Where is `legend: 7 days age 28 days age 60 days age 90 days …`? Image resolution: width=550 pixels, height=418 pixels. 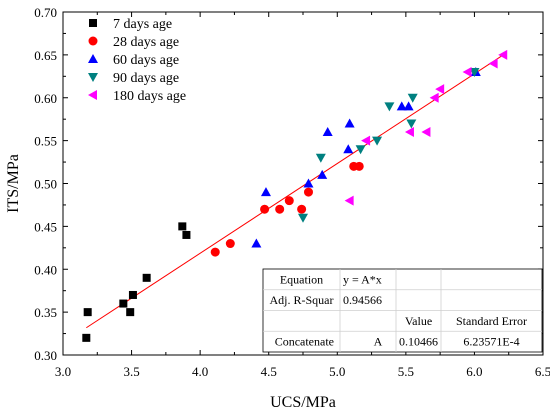 legend: 7 days age 28 days age 60 days age 90 days … is located at coordinates (137, 60).